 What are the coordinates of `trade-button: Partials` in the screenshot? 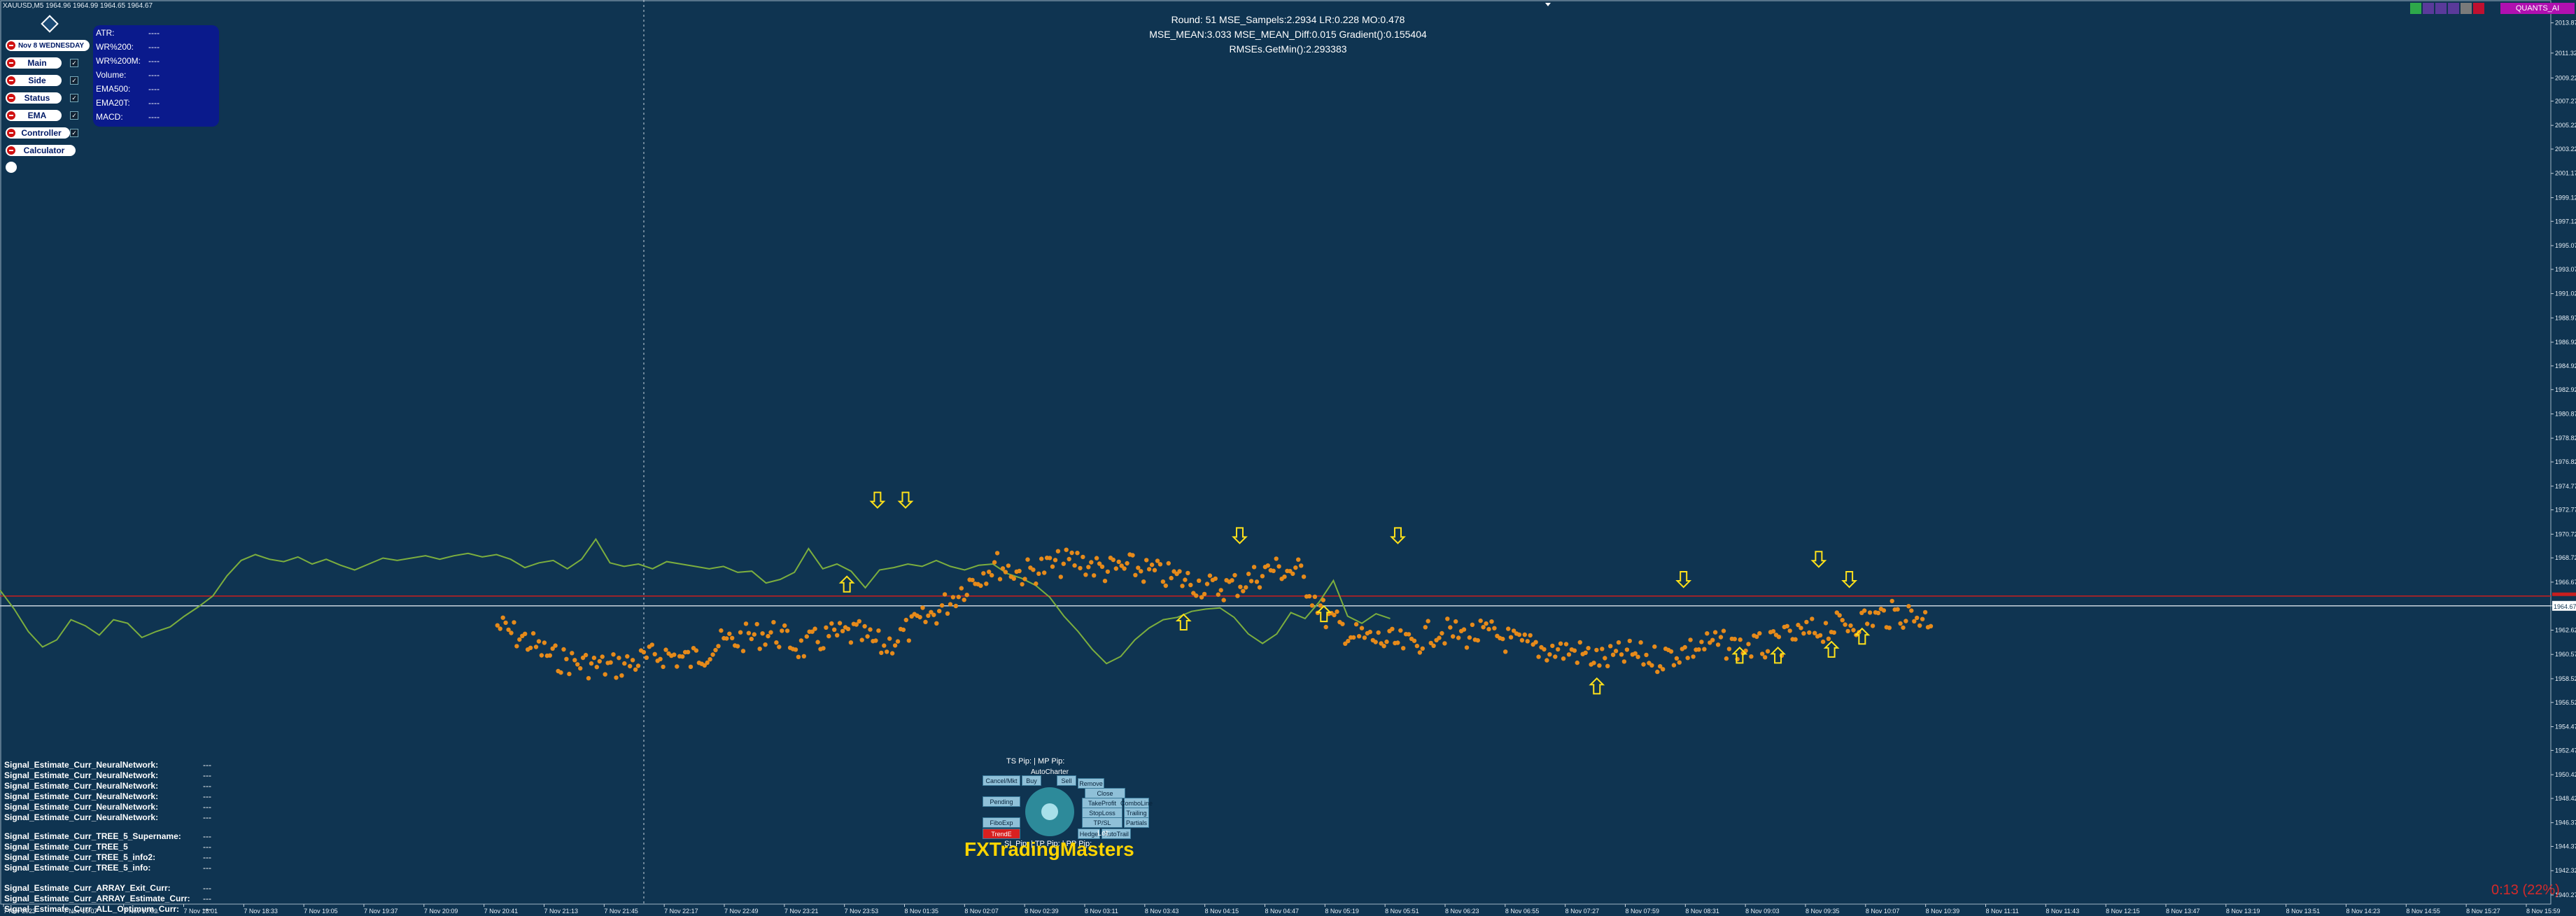 It's located at (1136, 823).